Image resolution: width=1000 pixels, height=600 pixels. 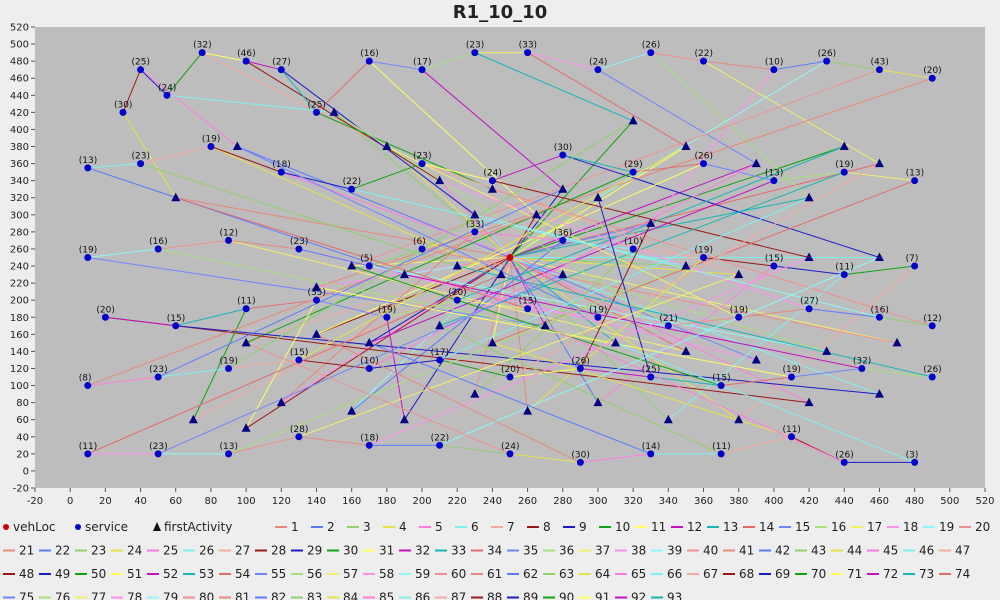 What do you see at coordinates (98, 574) in the screenshot?
I see `legend-label: 50` at bounding box center [98, 574].